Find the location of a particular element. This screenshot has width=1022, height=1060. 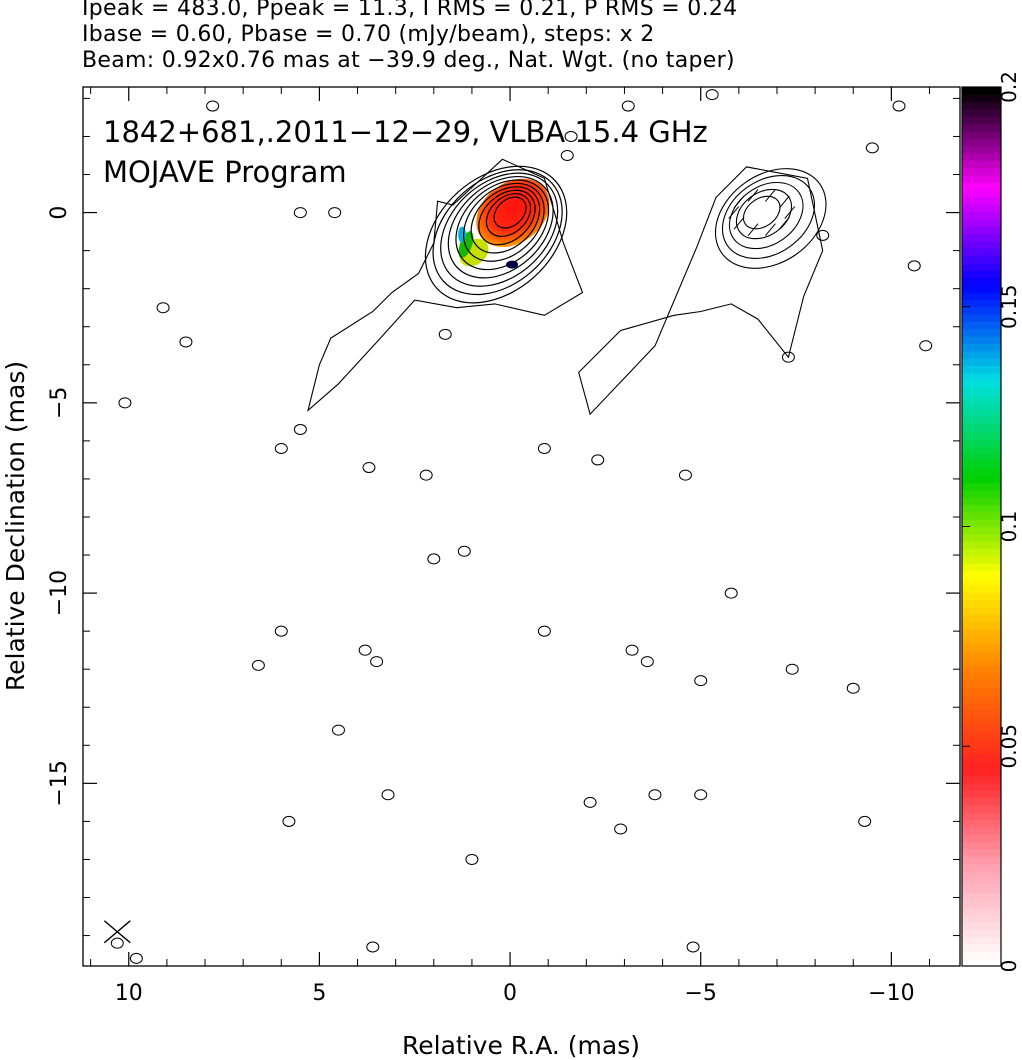

beam-marker is located at coordinates (117, 932).